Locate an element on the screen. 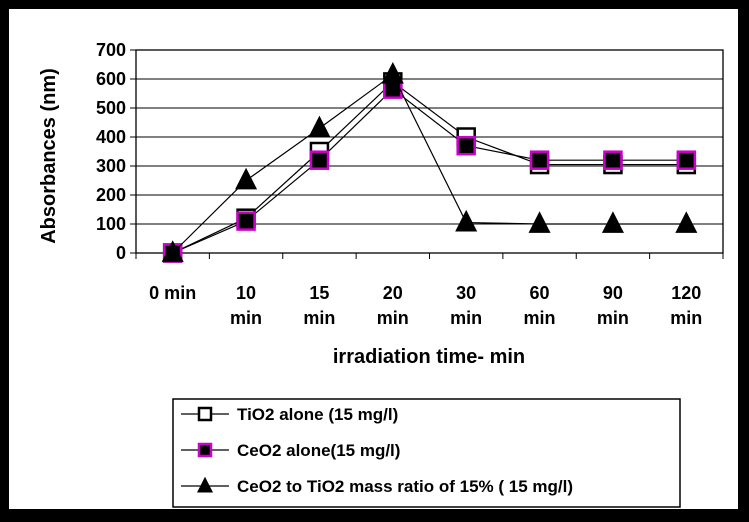 This screenshot has height=522, width=749. y-tick-label: 500 is located at coordinates (111, 108).